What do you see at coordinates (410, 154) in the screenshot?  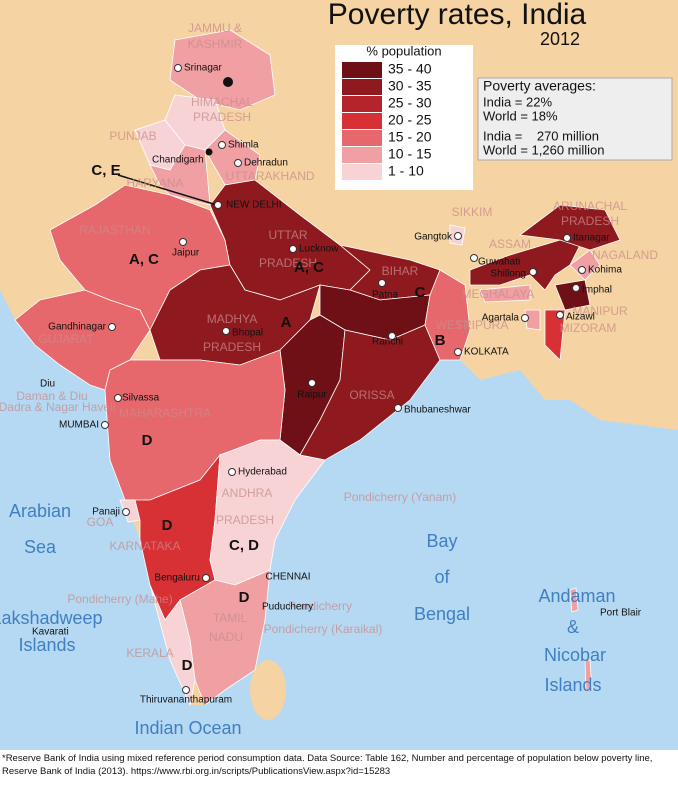 I see `legend-label: 10 - 15` at bounding box center [410, 154].